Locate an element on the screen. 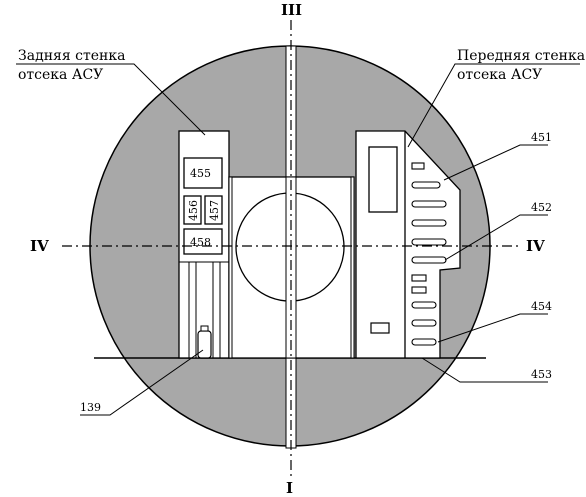 This screenshot has width=586, height=497. central-block-inner-right is located at coordinates (352, 267).